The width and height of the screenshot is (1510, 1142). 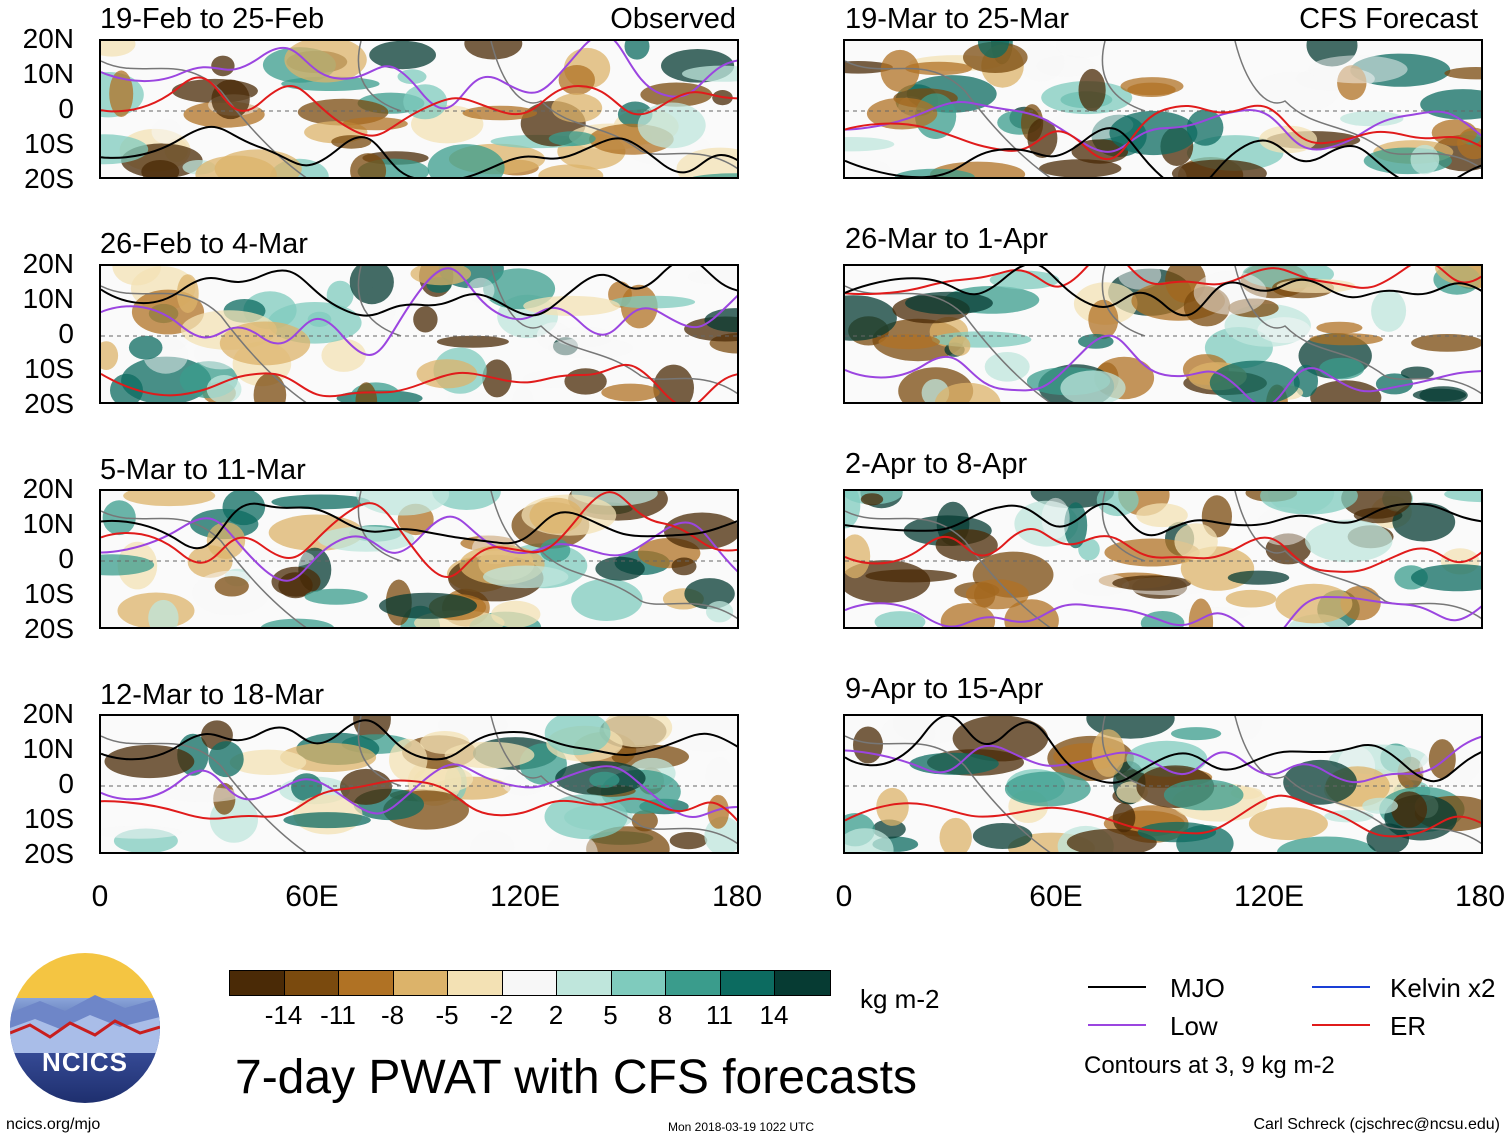 I want to click on footer-url: ncics.org/mjo, so click(x=53, y=1124).